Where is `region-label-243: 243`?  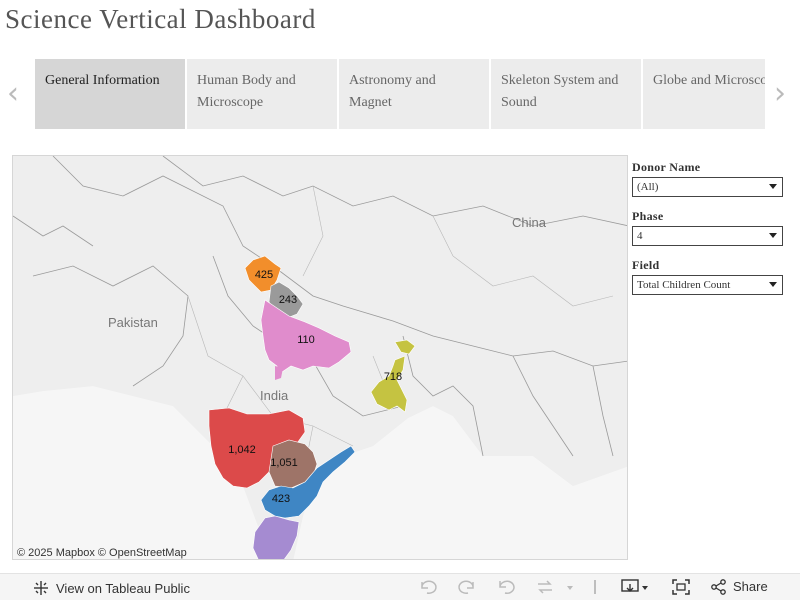
region-label-243: 243 is located at coordinates (288, 300).